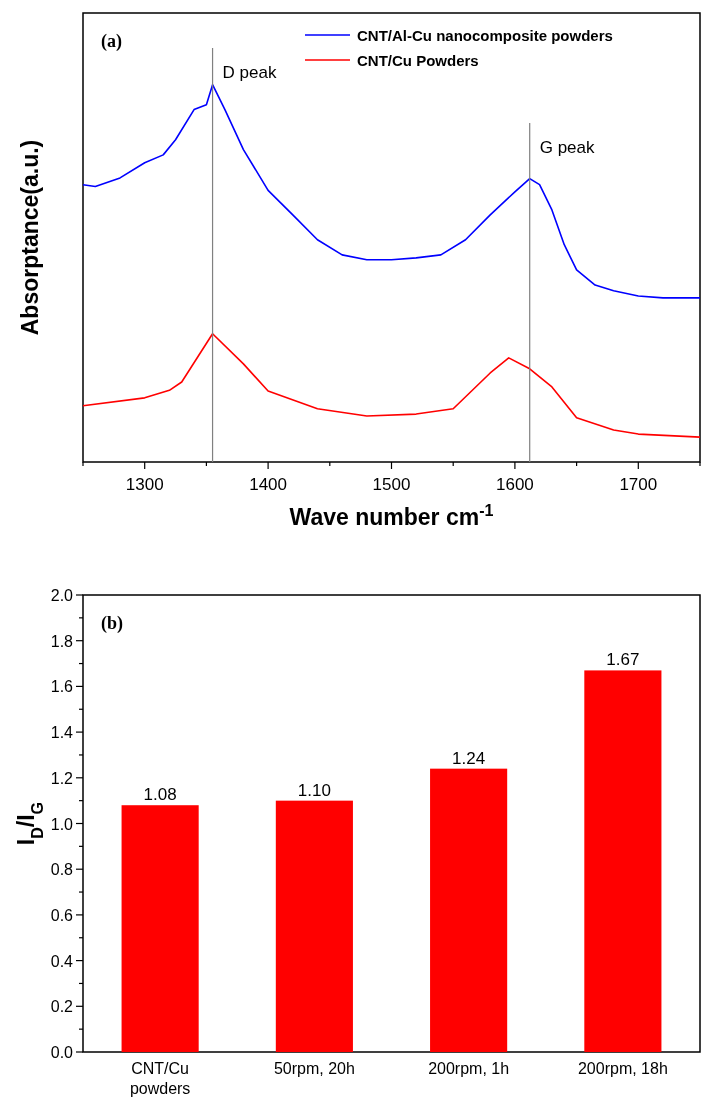  Describe the element at coordinates (62, 1007) in the screenshot. I see `y-tick-label: 0.2` at that location.